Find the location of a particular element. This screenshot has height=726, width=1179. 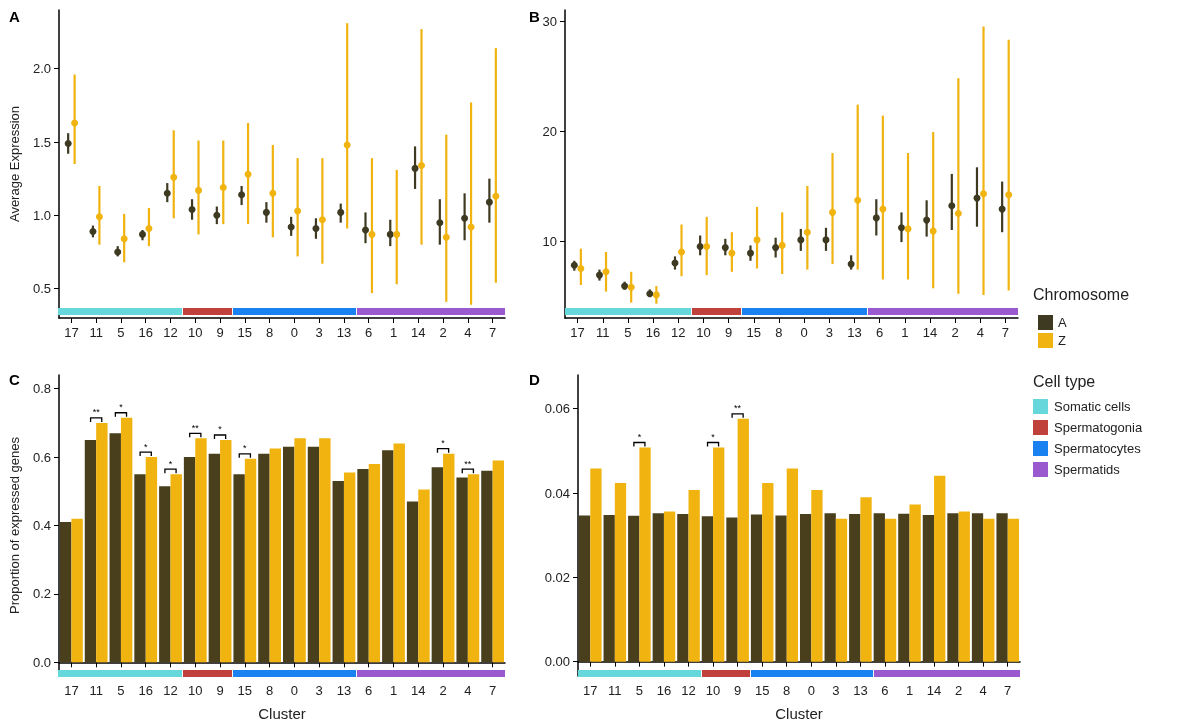

legend-label: A is located at coordinates (1062, 322).